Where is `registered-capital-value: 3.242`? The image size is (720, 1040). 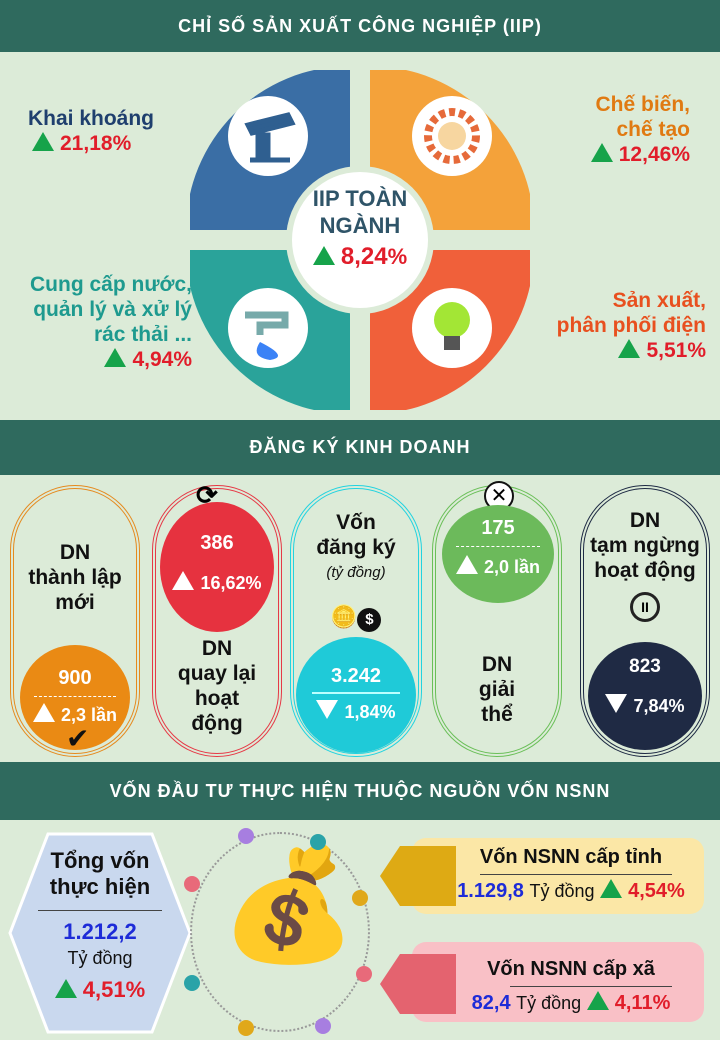
registered-capital-value: 3.242 is located at coordinates (356, 676).